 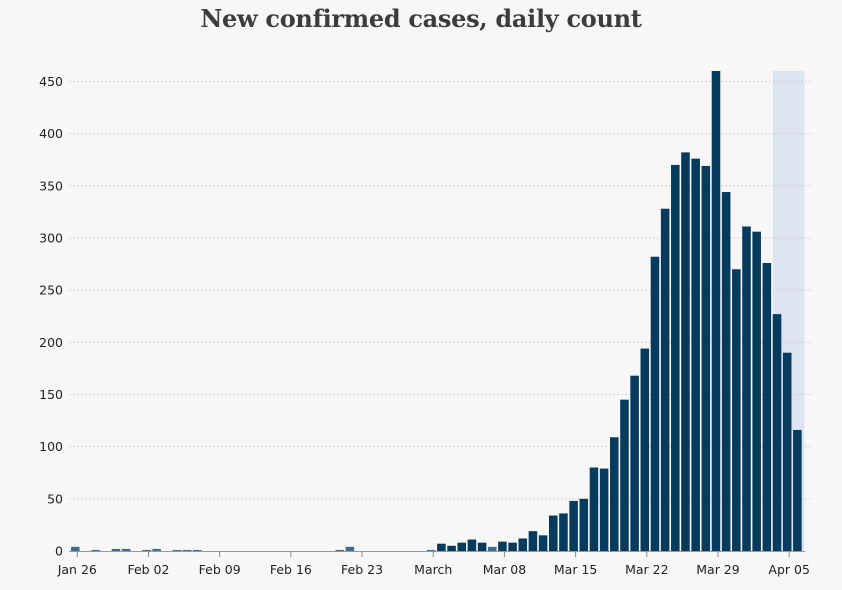 What do you see at coordinates (51, 446) in the screenshot?
I see `y-tick-label: 100` at bounding box center [51, 446].